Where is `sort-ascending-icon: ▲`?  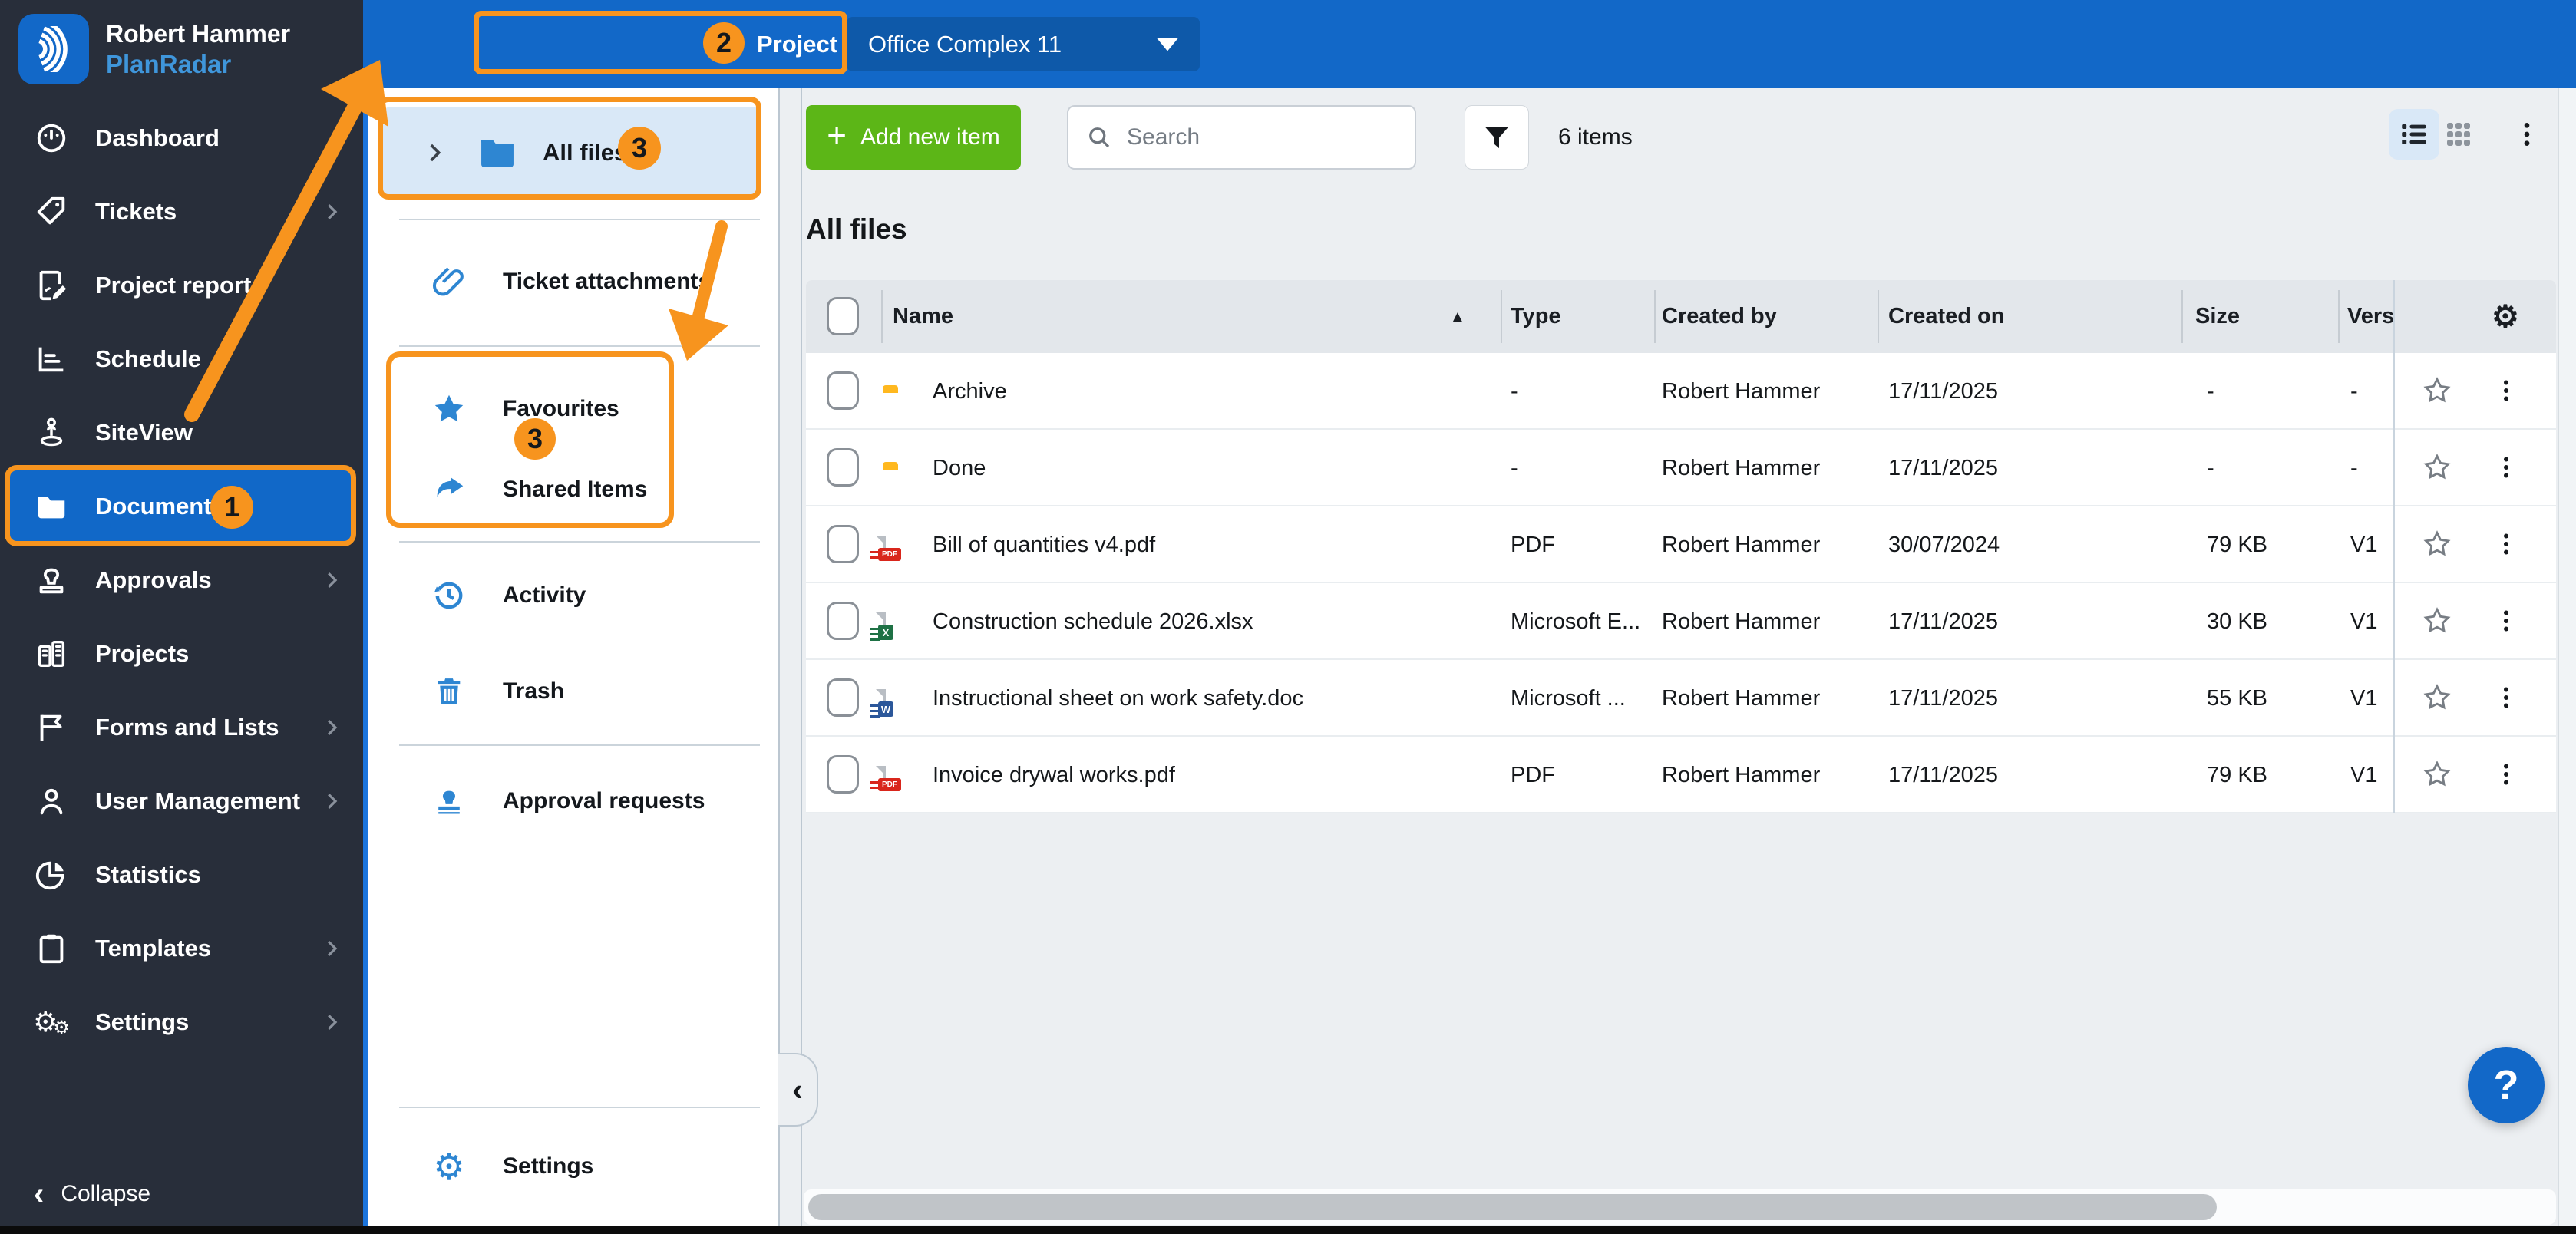 sort-ascending-icon: ▲ is located at coordinates (1457, 316).